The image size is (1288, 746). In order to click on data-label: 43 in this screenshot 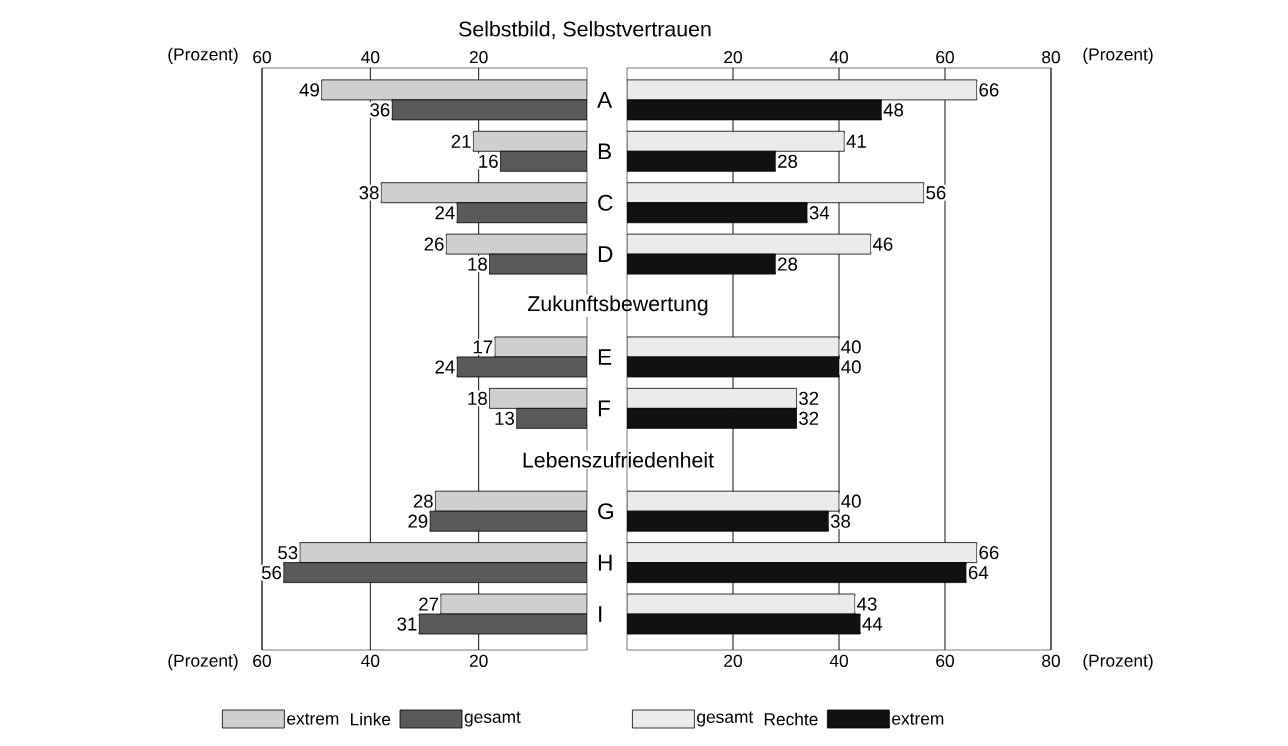, I will do `click(867, 604)`.